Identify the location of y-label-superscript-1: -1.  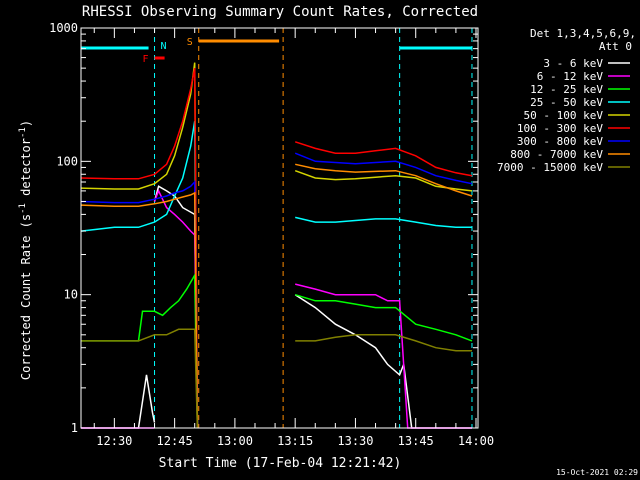
(23, 208).